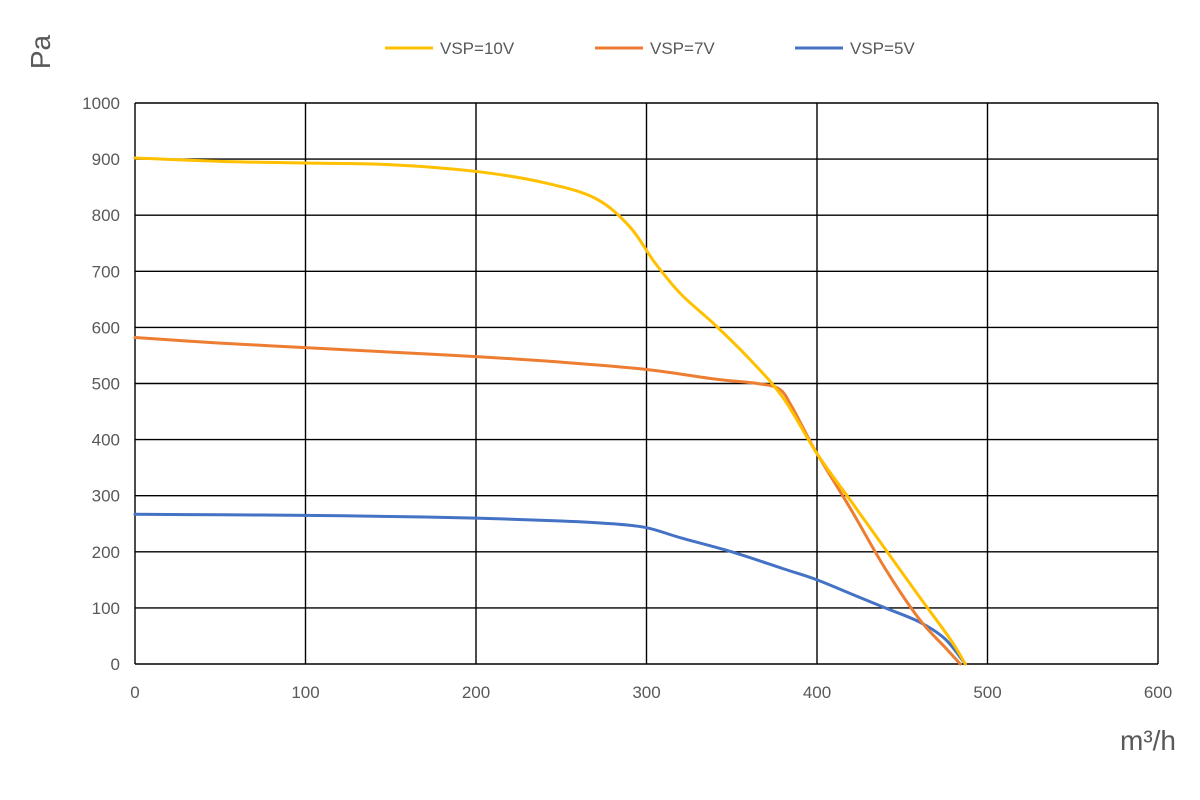 The height and width of the screenshot is (800, 1200). Describe the element at coordinates (115, 664) in the screenshot. I see `y-tick-label: 0` at that location.